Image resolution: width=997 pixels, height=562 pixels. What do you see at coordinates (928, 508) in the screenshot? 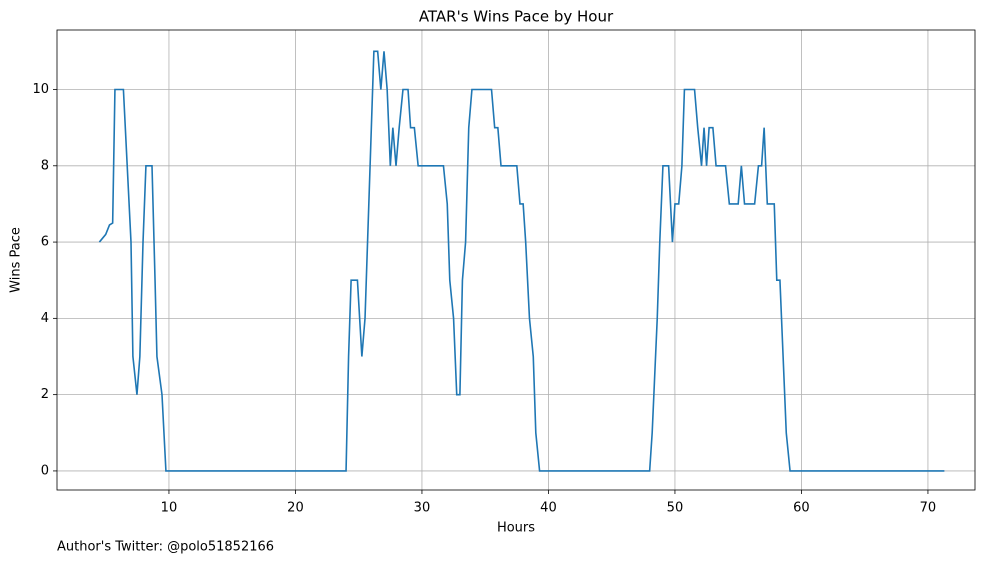
I see `x-tick-label: 70` at bounding box center [928, 508].